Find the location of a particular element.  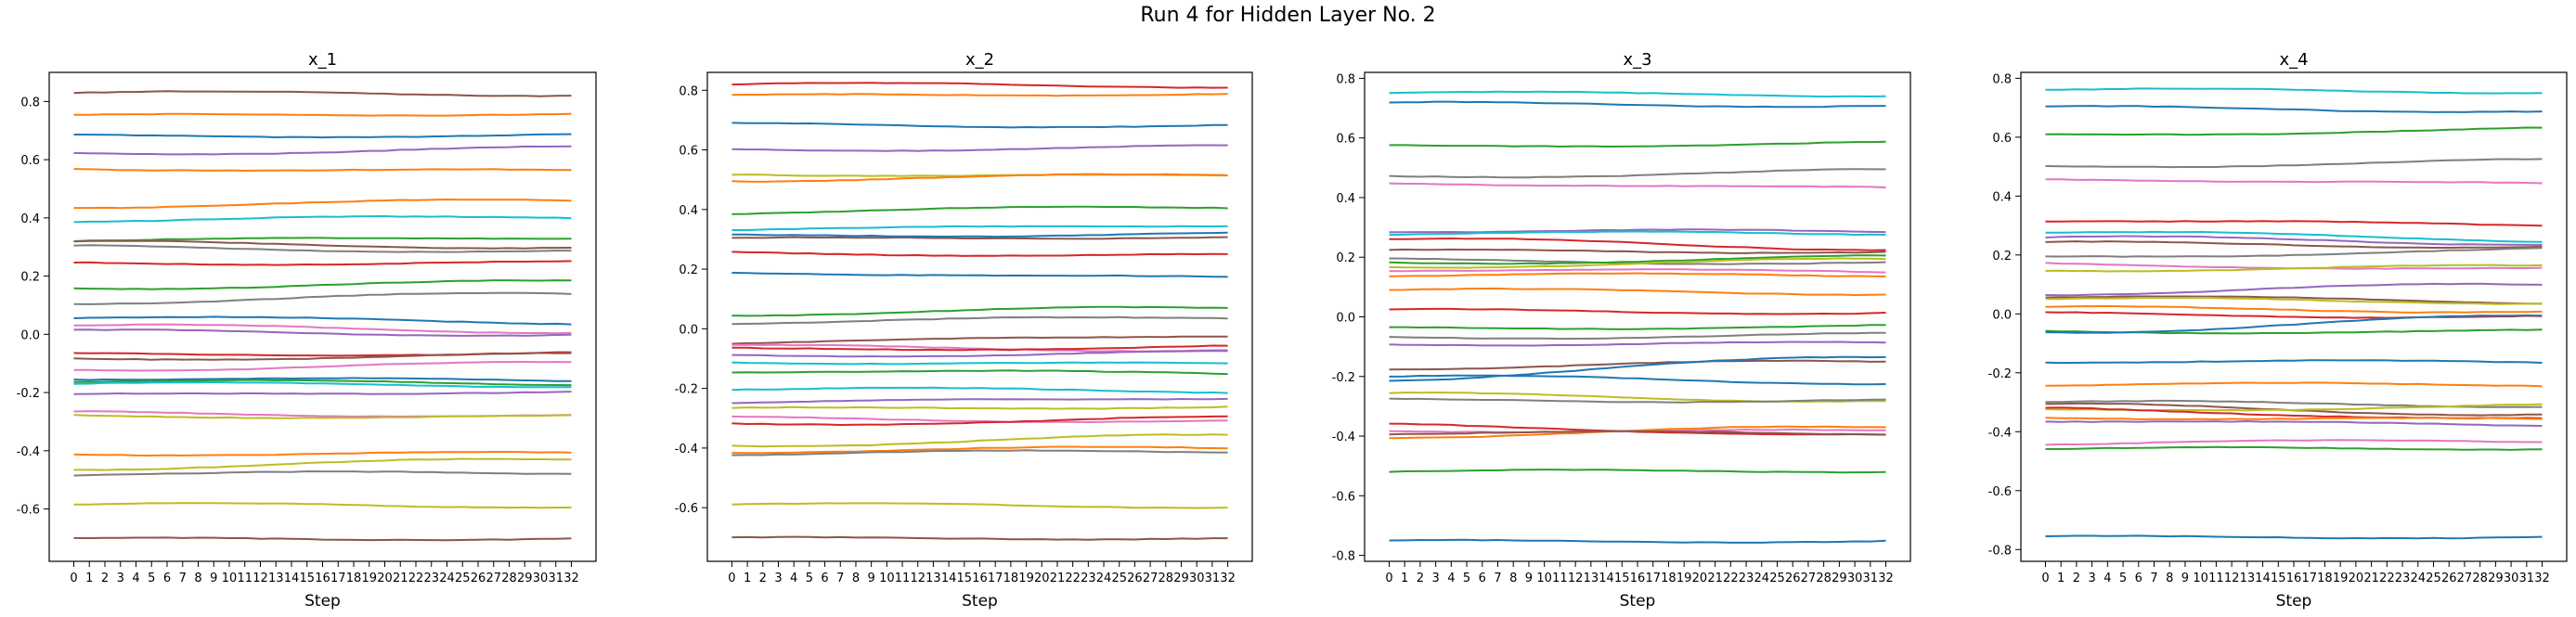

x-tick-label: 16 is located at coordinates (980, 578).